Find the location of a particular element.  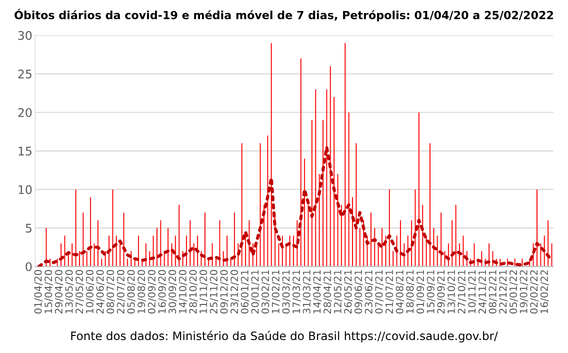

x-tick-label: 27/10/21 is located at coordinates (462, 292).